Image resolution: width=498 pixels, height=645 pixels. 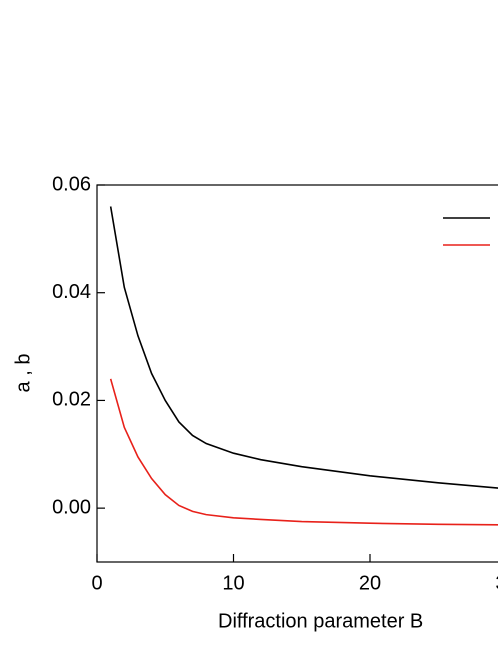 I want to click on x-tick-label: 0, so click(x=96, y=583).